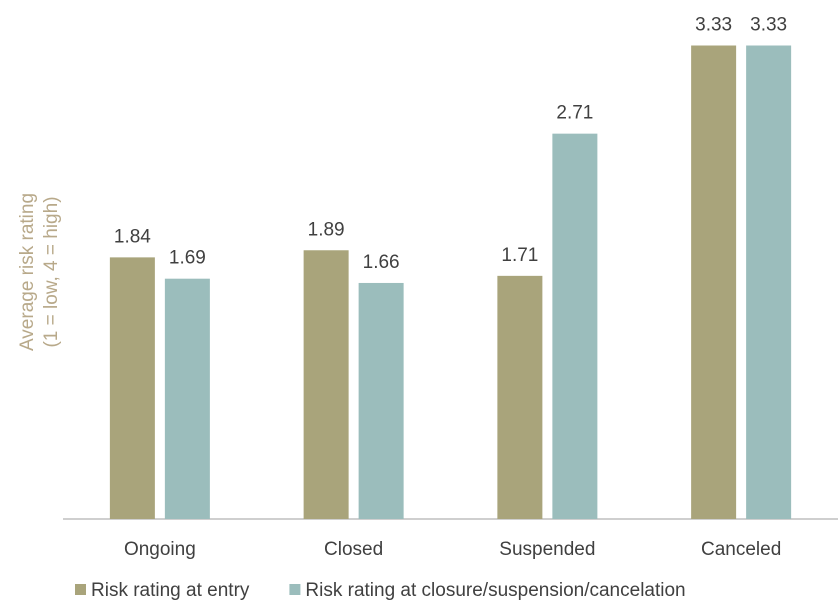  I want to click on y-axis-title: Average risk rating (1 = low, 4 = high), so click(39, 272).